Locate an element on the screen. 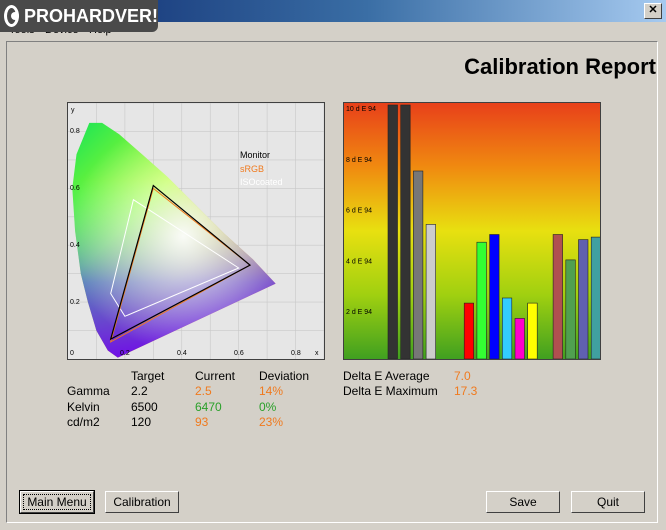 The width and height of the screenshot is (666, 530). calibration-button: Calibration is located at coordinates (142, 502).